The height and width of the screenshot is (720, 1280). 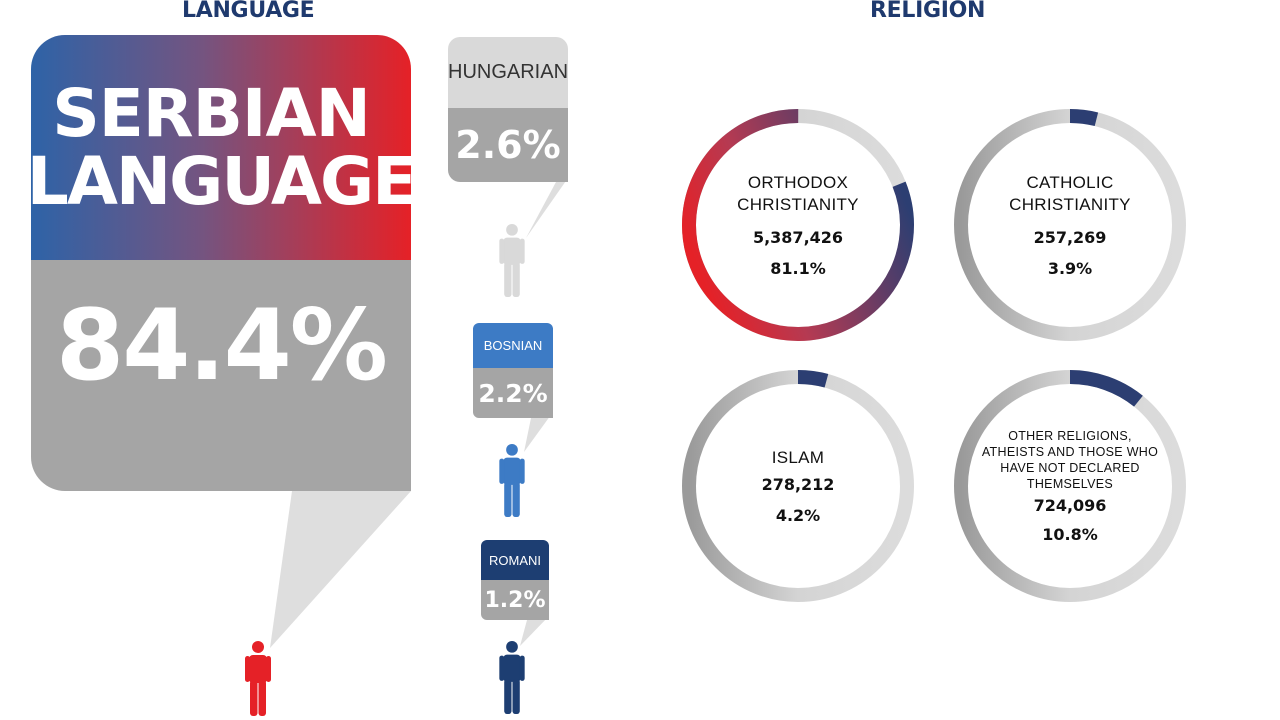 What do you see at coordinates (508, 145) in the screenshot?
I see `hungarian-percent: 2.6%` at bounding box center [508, 145].